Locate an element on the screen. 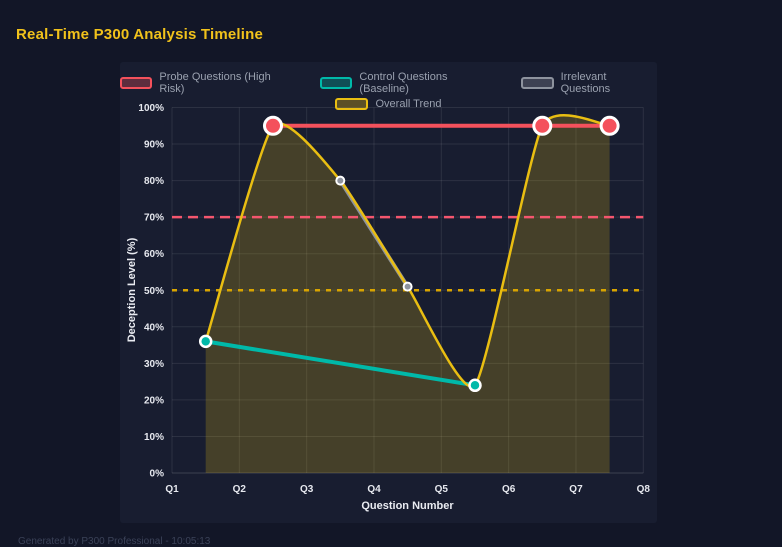 This screenshot has width=782, height=547. x-tick-label: Q8 is located at coordinates (644, 489).